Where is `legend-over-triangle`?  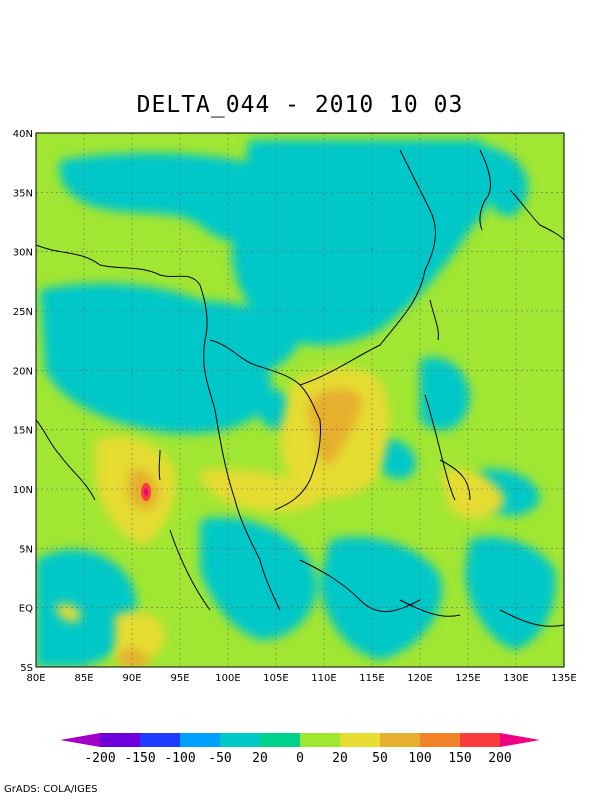
legend-over-triangle is located at coordinates (520, 740).